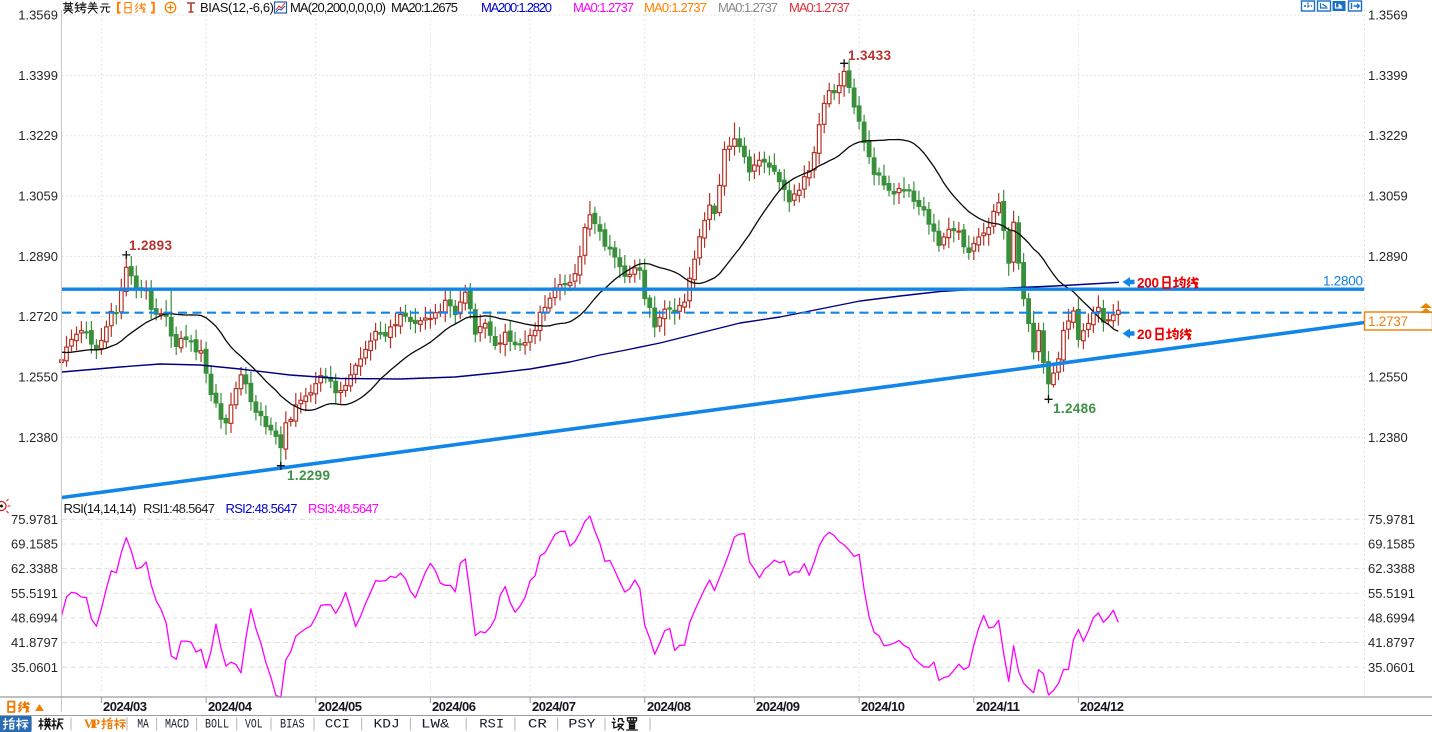  Describe the element at coordinates (150, 245) in the screenshot. I see `svg-text: 1.2893` at that location.